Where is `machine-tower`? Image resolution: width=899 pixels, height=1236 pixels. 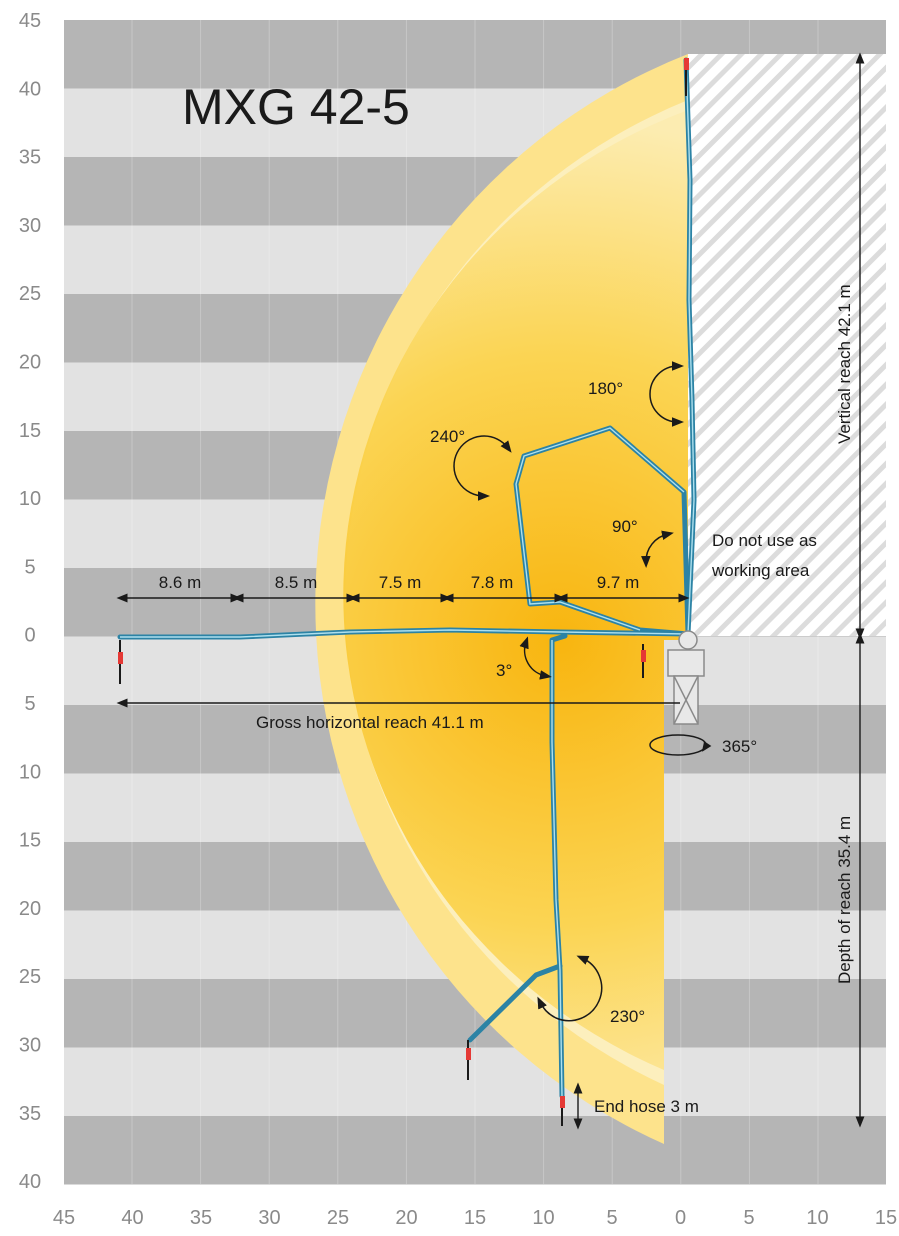
machine-tower is located at coordinates (686, 677).